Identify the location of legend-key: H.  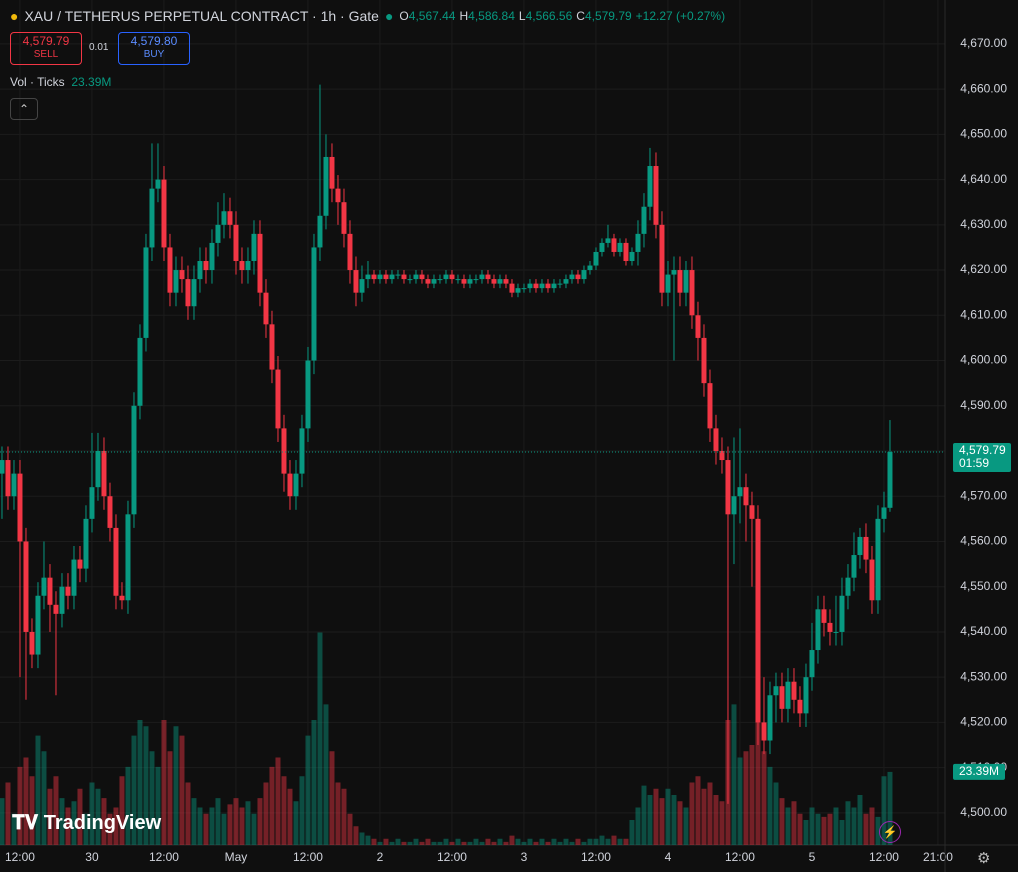
(464, 16).